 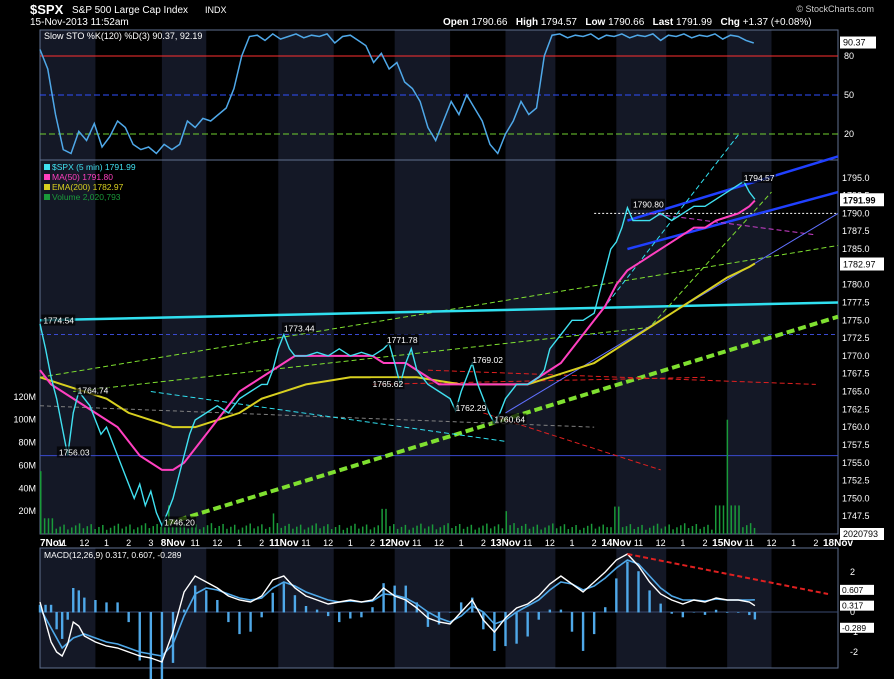 I want to click on ema-label: 1782.97, so click(x=859, y=265).